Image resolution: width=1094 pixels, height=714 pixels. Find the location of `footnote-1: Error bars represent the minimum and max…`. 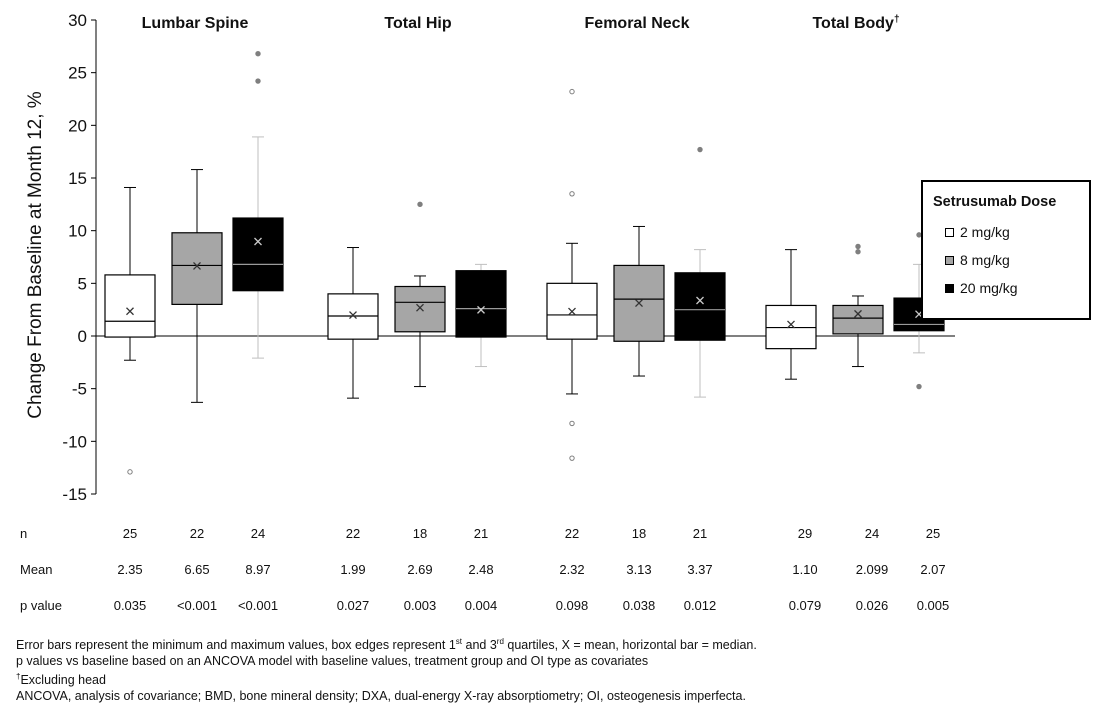

footnote-1: Error bars represent the minimum and max… is located at coordinates (386, 643).